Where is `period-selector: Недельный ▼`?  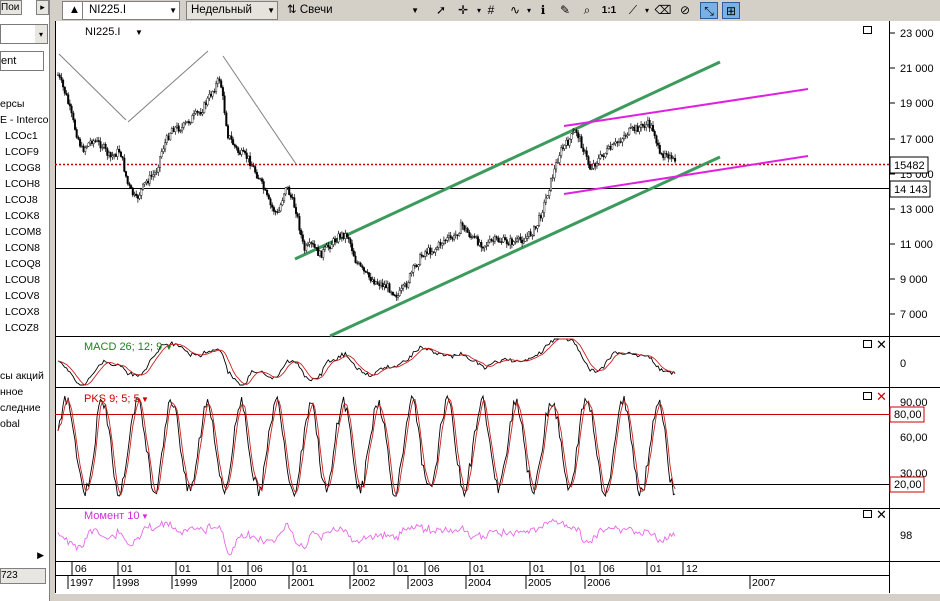
period-selector: Недельный ▼ is located at coordinates (232, 10).